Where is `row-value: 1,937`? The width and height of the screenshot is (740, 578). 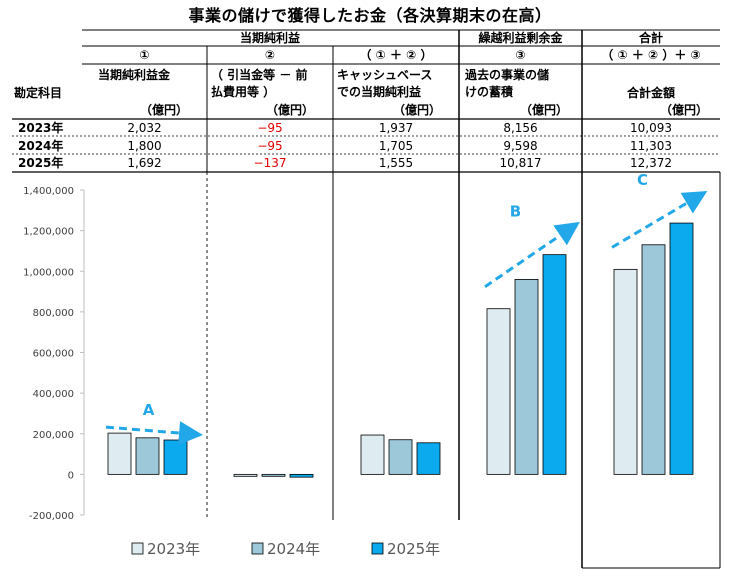 row-value: 1,937 is located at coordinates (396, 128).